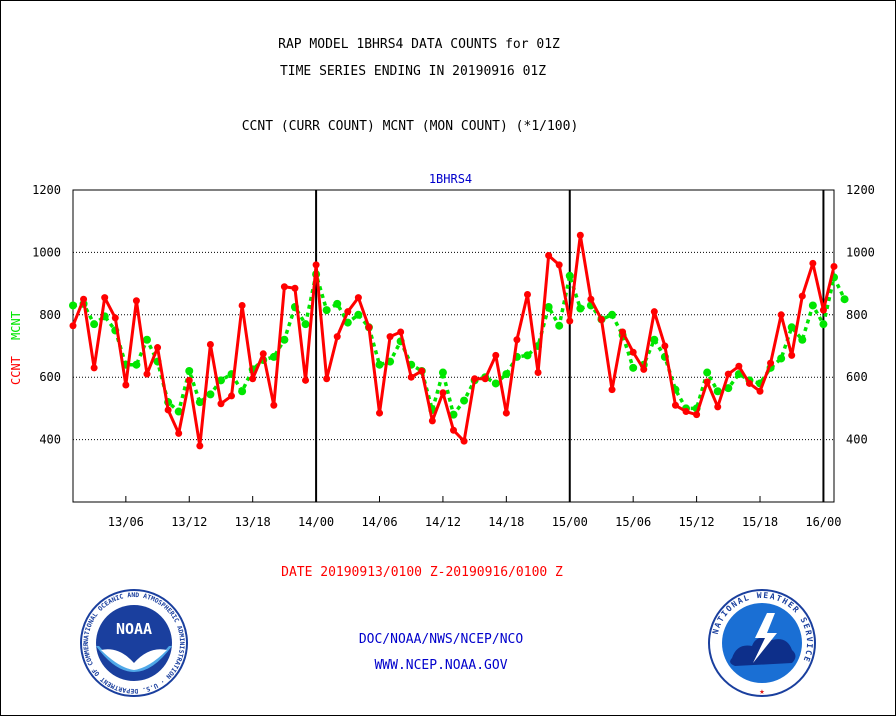  I want to click on website-link: WWW.NCEP.NOAA.GOV, so click(441, 665).